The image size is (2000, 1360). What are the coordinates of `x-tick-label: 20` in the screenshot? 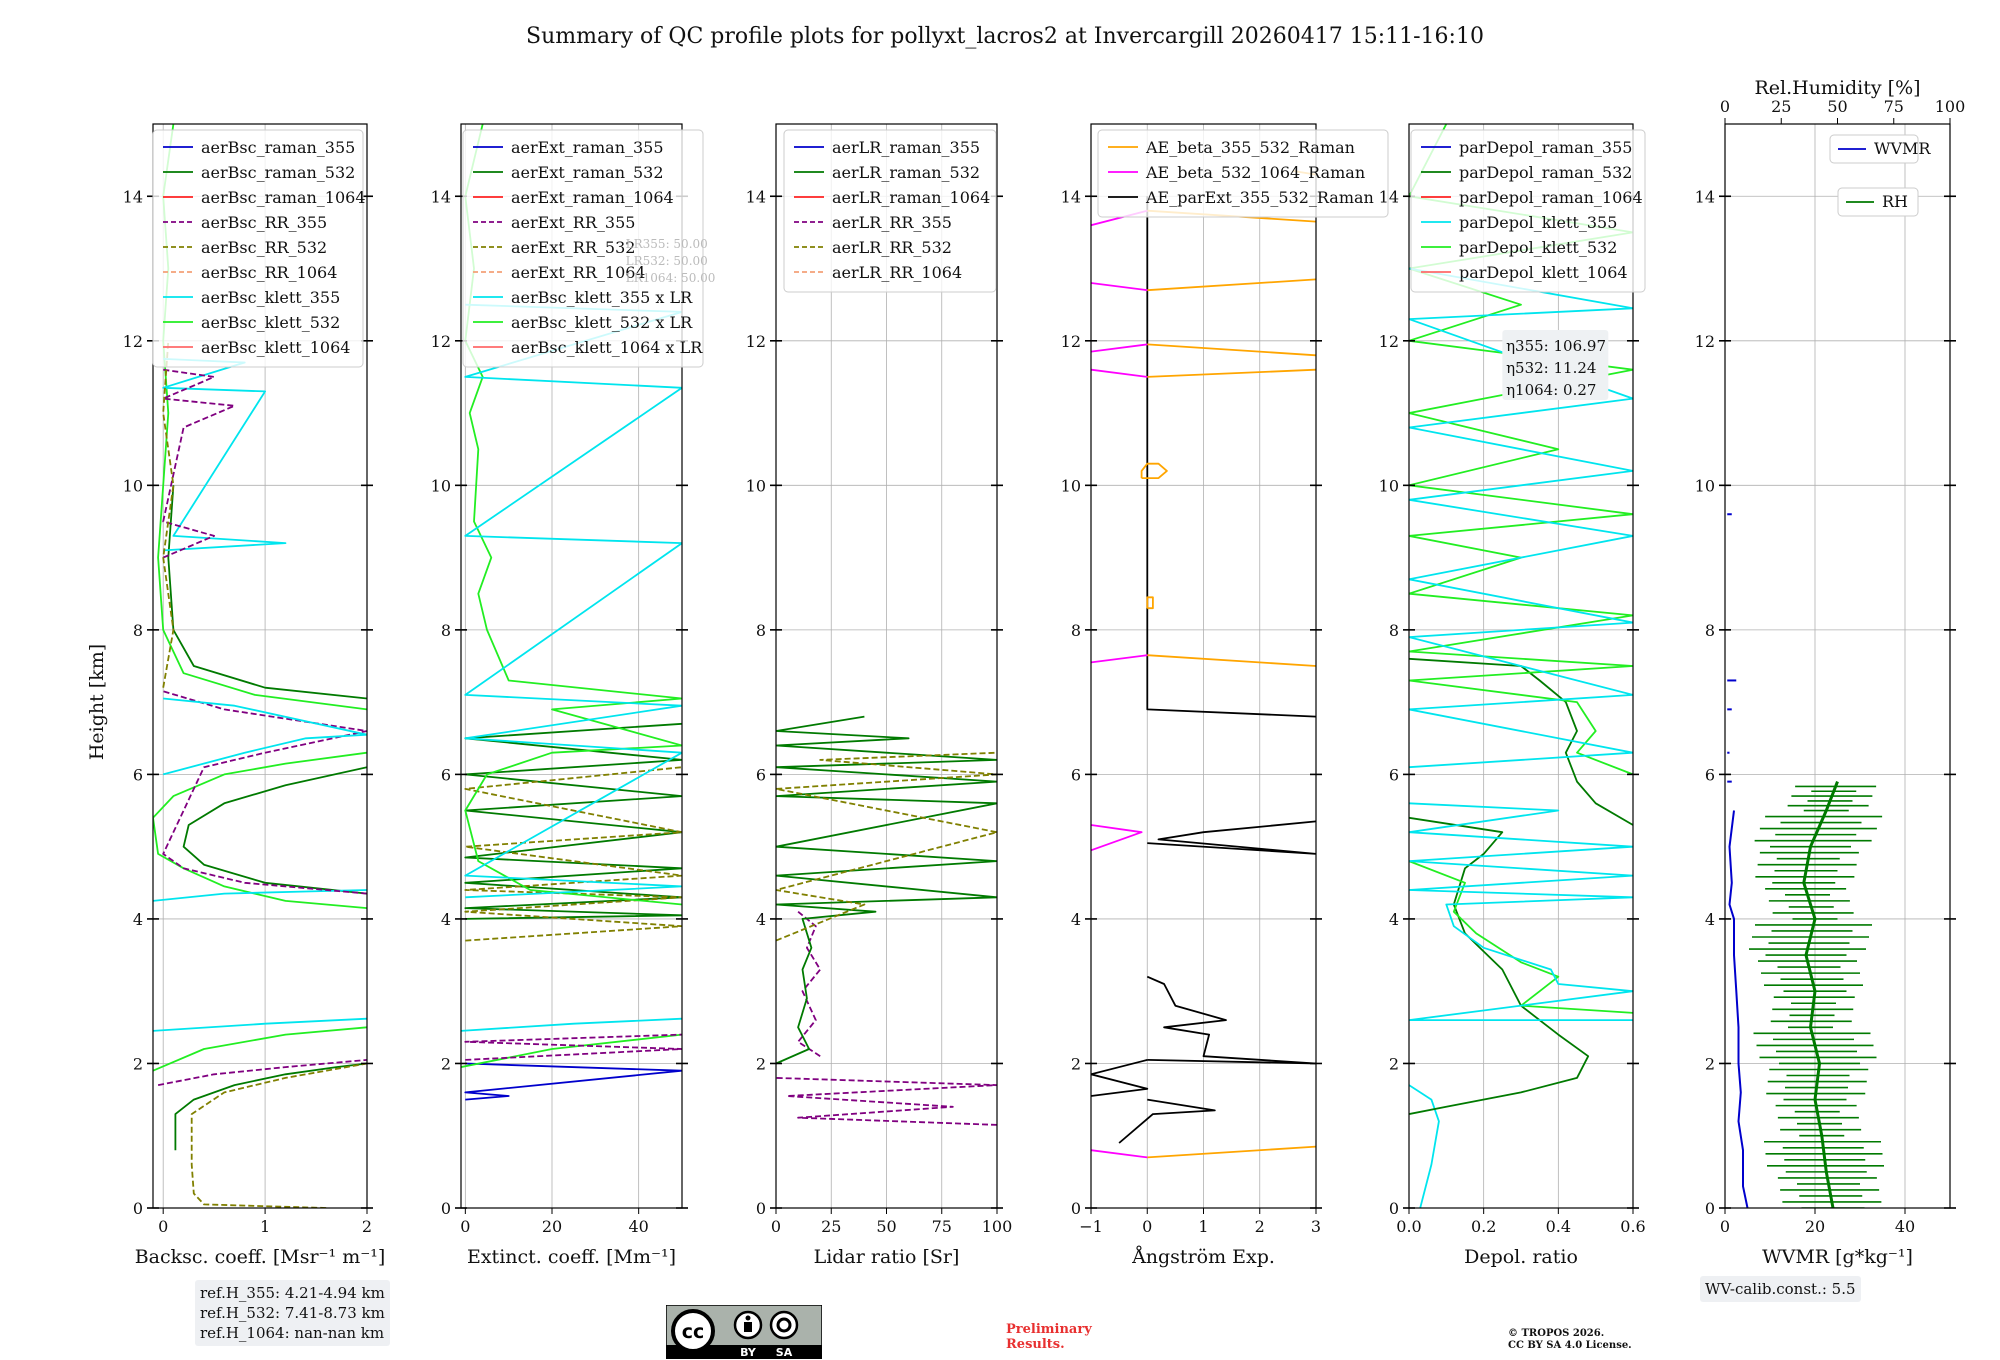 It's located at (552, 1226).